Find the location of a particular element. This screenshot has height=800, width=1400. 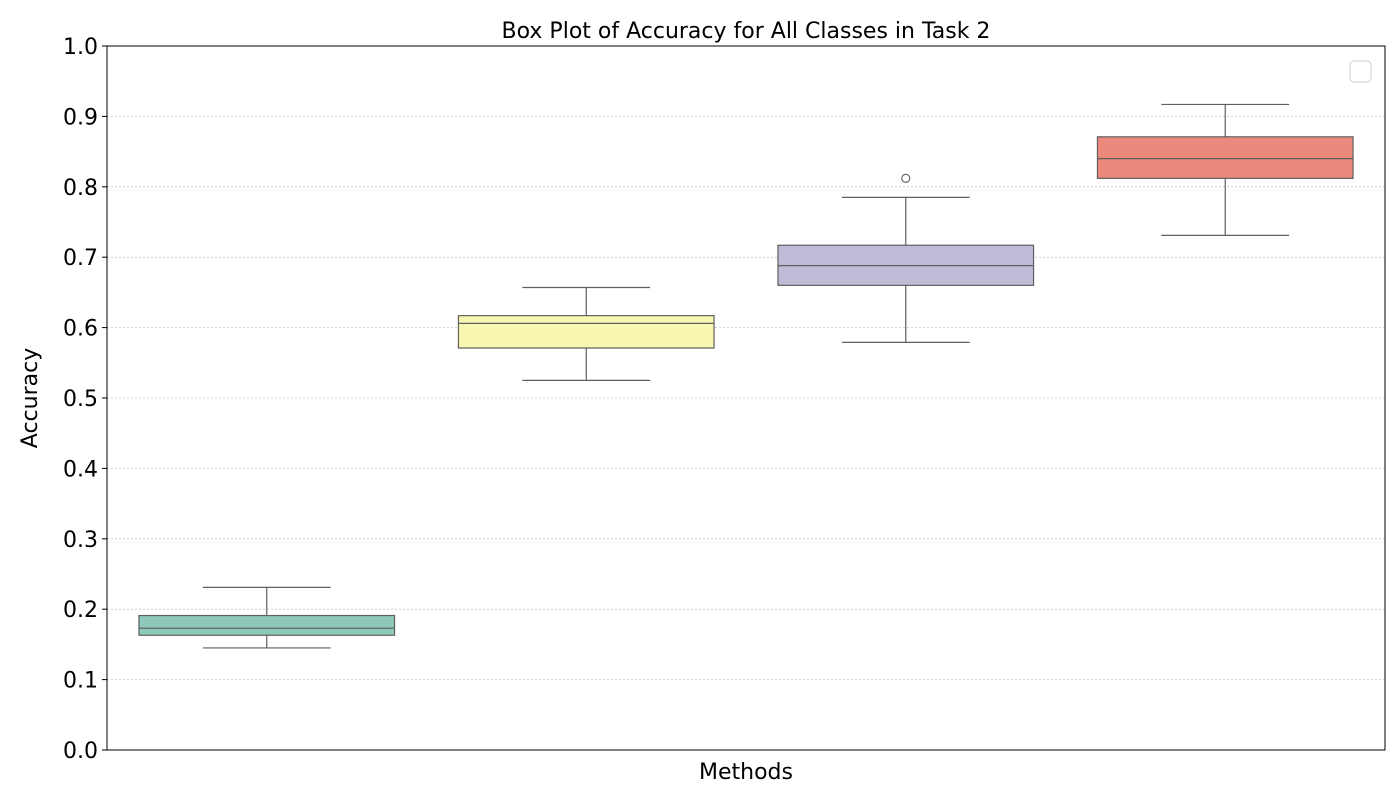

y-axis-label: Accuracy is located at coordinates (30, 398).